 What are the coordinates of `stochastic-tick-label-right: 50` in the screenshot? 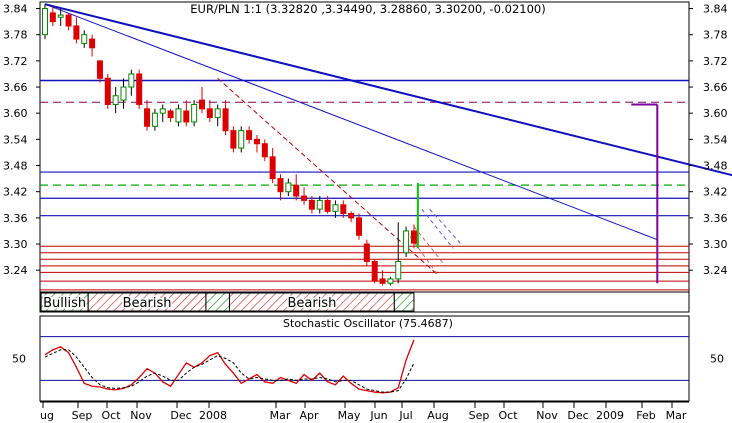 It's located at (717, 359).